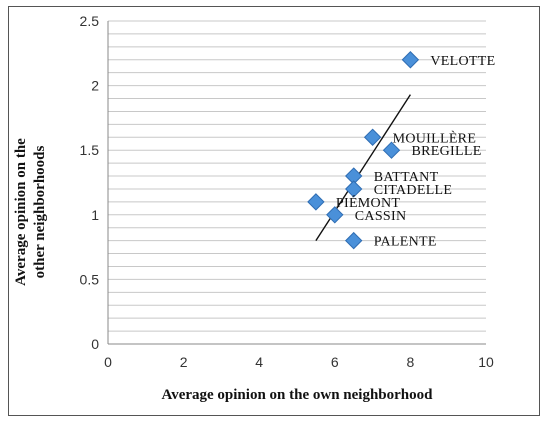 This screenshot has height=425, width=550. What do you see at coordinates (405, 242) in the screenshot?
I see `data-point-label: PALENTE` at bounding box center [405, 242].